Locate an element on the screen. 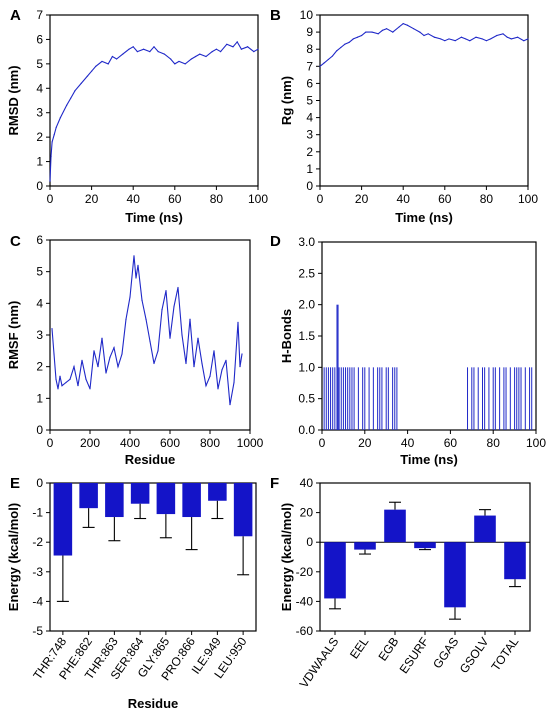 The height and width of the screenshot is (714, 550). y-tick-label: -4 is located at coordinates (37, 601).